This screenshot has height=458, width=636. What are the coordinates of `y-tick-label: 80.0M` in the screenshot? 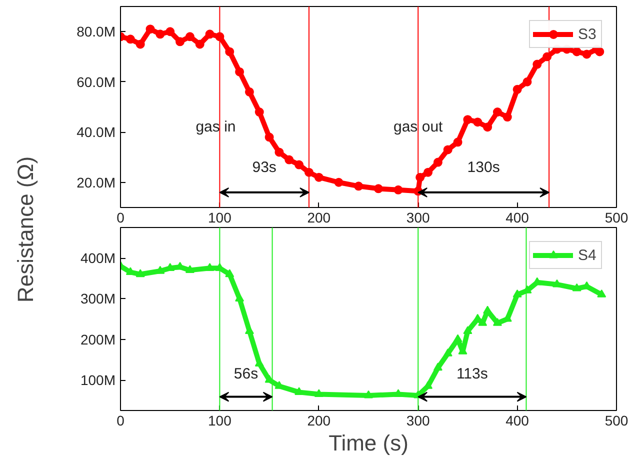 It's located at (96, 32).